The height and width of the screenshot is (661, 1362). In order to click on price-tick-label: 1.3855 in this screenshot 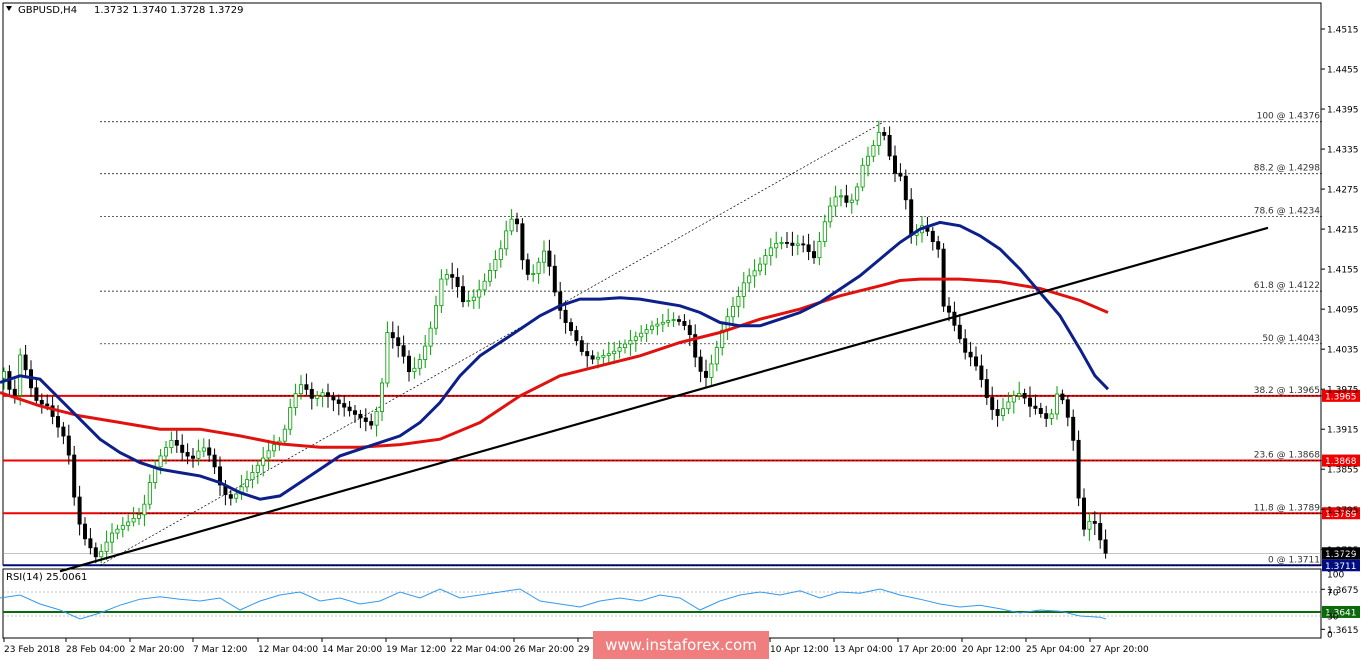, I will do `click(1343, 471)`.